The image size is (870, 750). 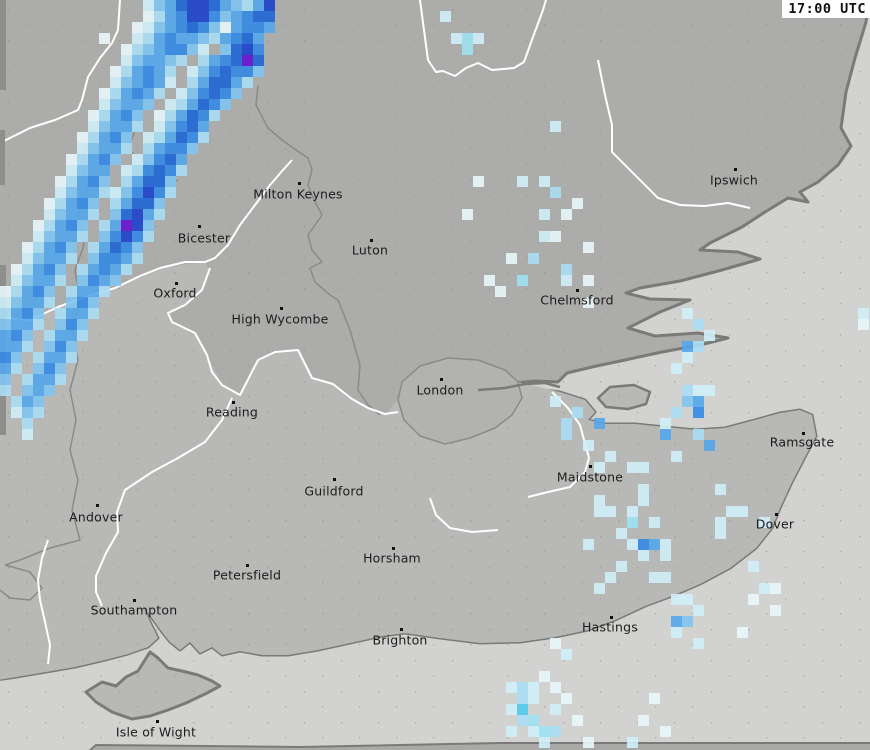 I want to click on city-dot, so click(x=393, y=548).